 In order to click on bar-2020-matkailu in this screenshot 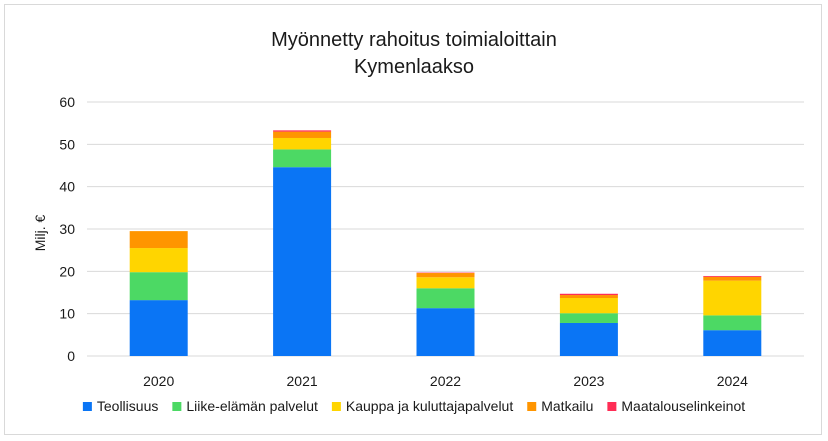, I will do `click(158, 240)`.